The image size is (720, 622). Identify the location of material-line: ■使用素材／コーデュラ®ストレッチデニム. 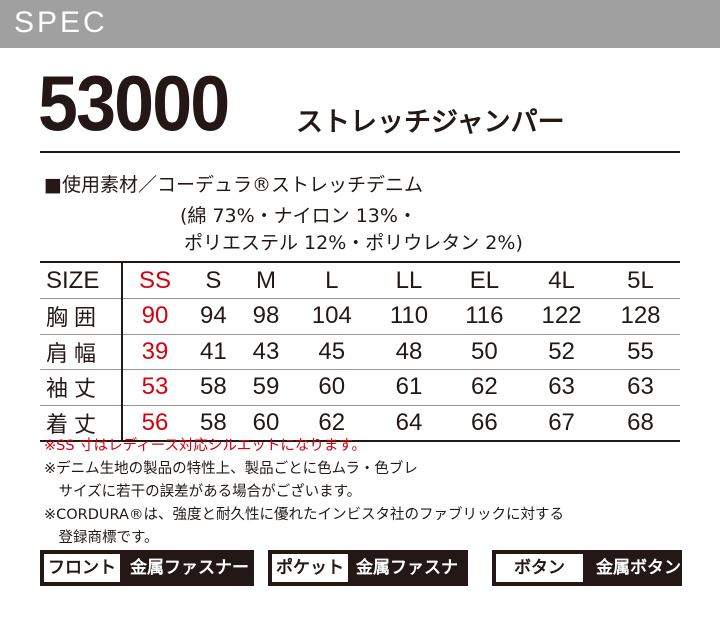
(233, 185).